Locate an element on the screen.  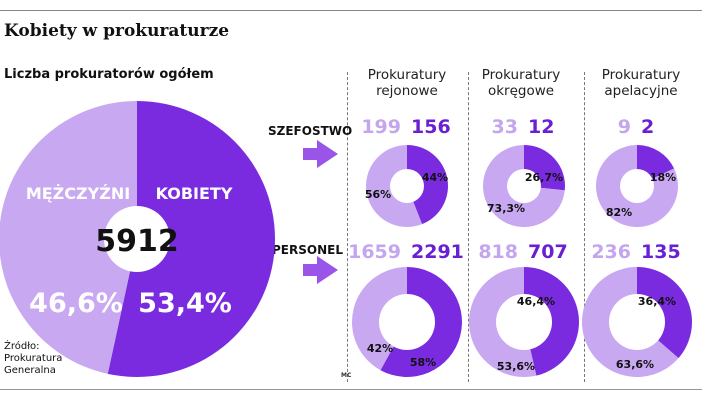
legend-label-women: KOBIETY is located at coordinates (194, 193).